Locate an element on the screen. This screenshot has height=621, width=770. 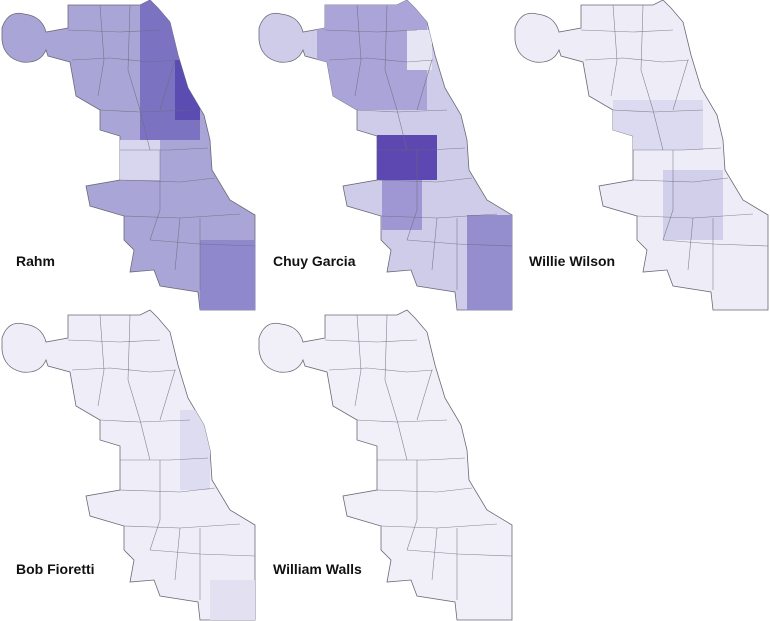
map-label: William Walls is located at coordinates (317, 569).